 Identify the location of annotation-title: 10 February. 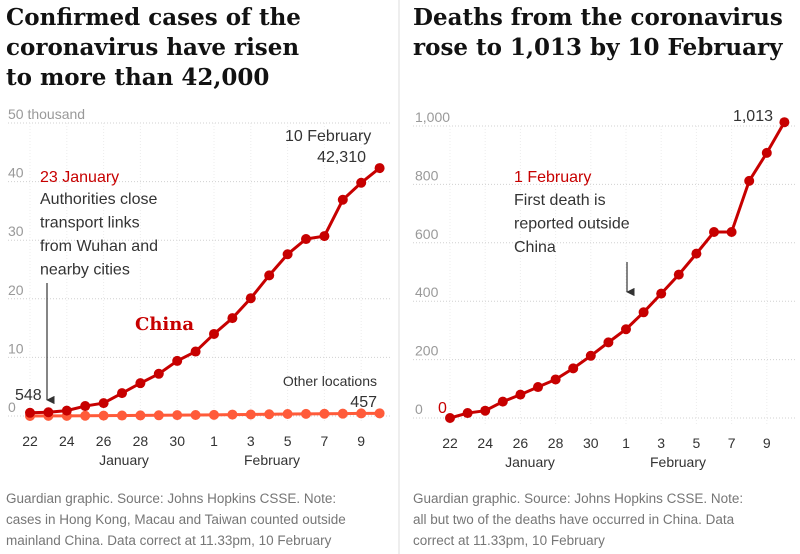
(328, 136).